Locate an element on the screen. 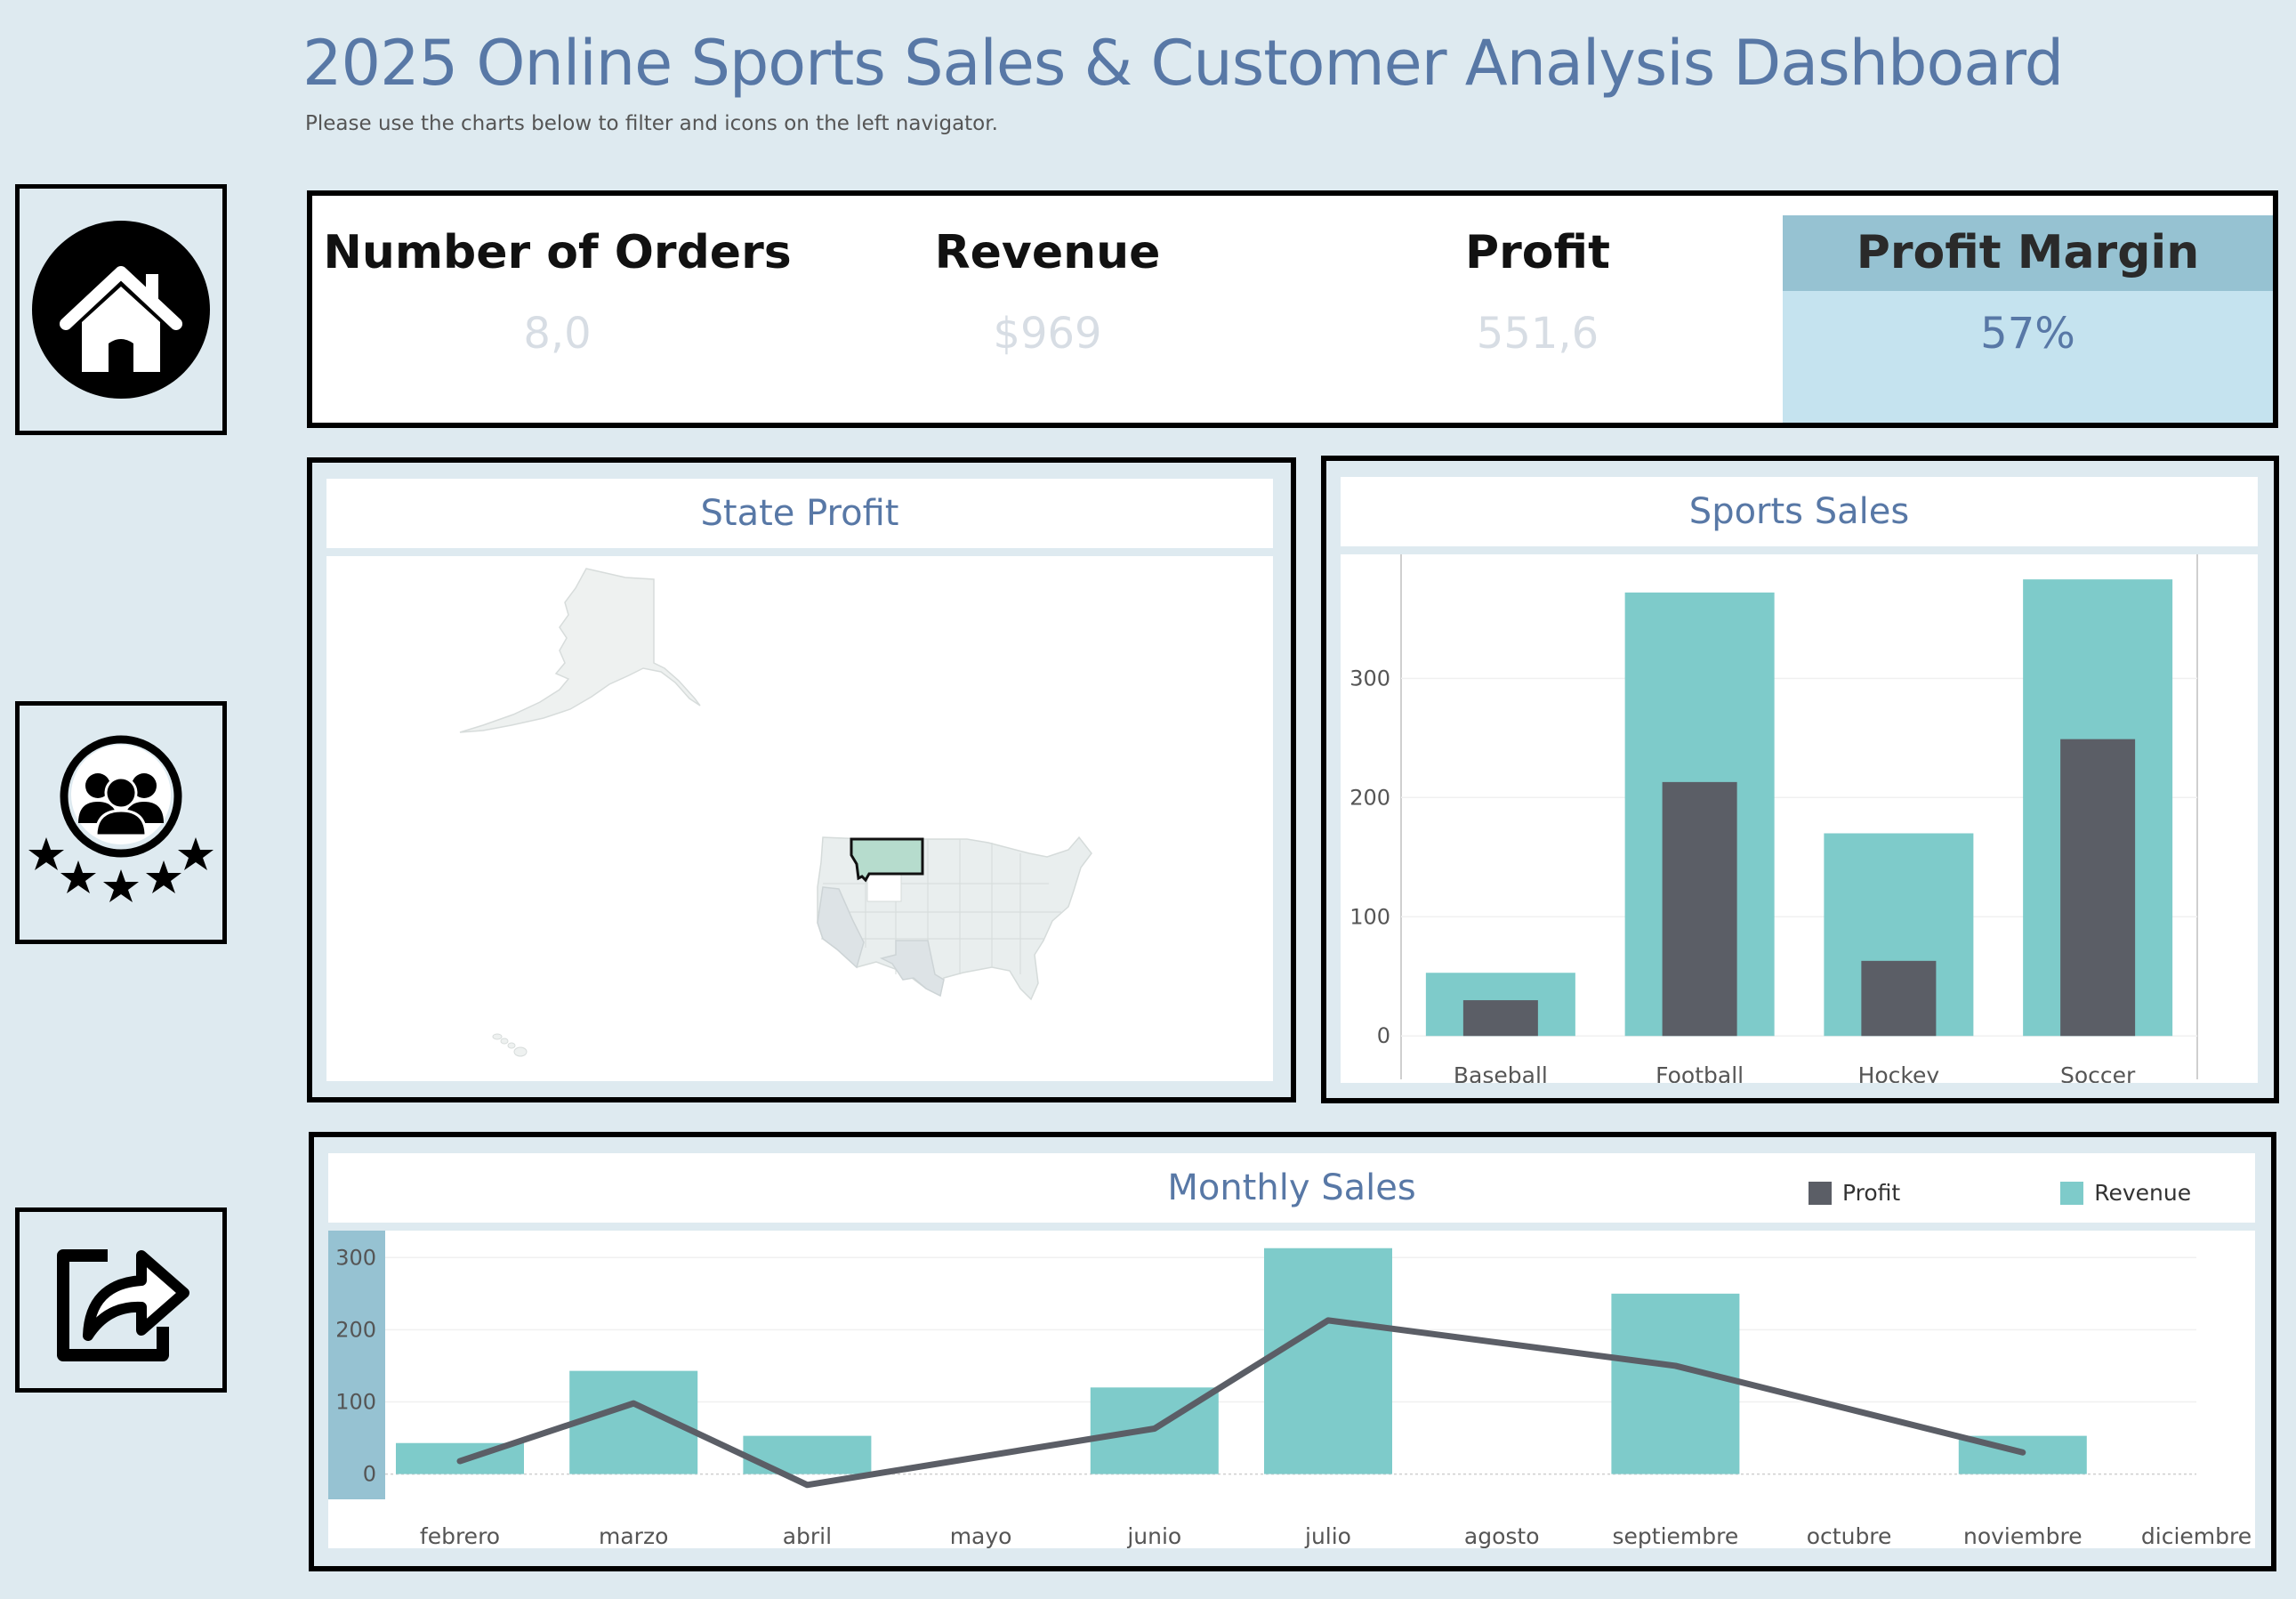  sports-sales-header: Sports Sales is located at coordinates (1799, 511).